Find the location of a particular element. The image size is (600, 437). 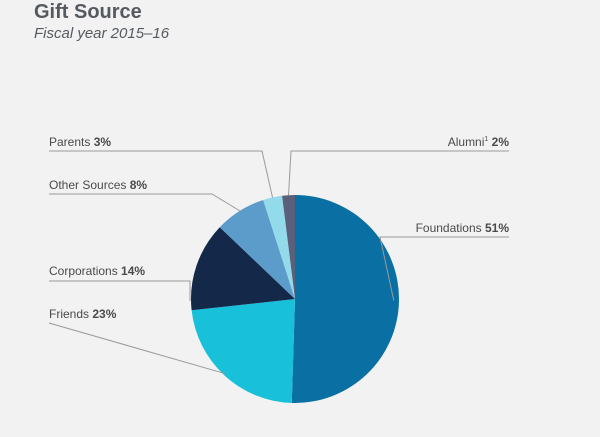

label-alumni: Alumni1 2% is located at coordinates (479, 142).